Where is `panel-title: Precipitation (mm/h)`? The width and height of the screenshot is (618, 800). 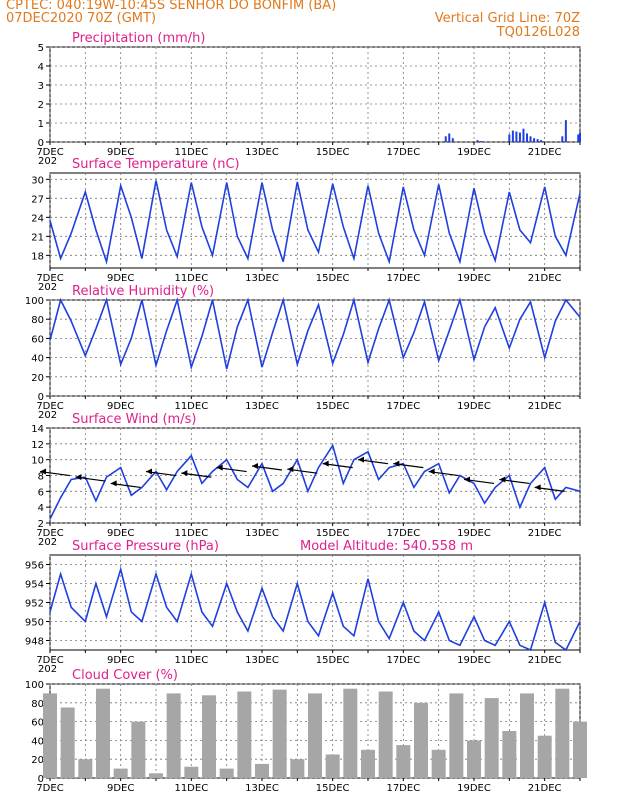
panel-title: Precipitation (mm/h) is located at coordinates (138, 38).